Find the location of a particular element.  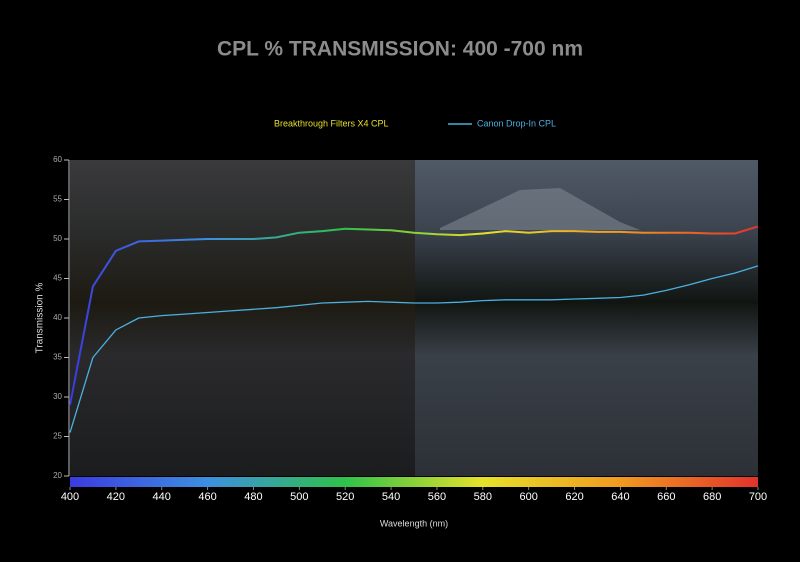

spectrum-bar is located at coordinates (414, 482).